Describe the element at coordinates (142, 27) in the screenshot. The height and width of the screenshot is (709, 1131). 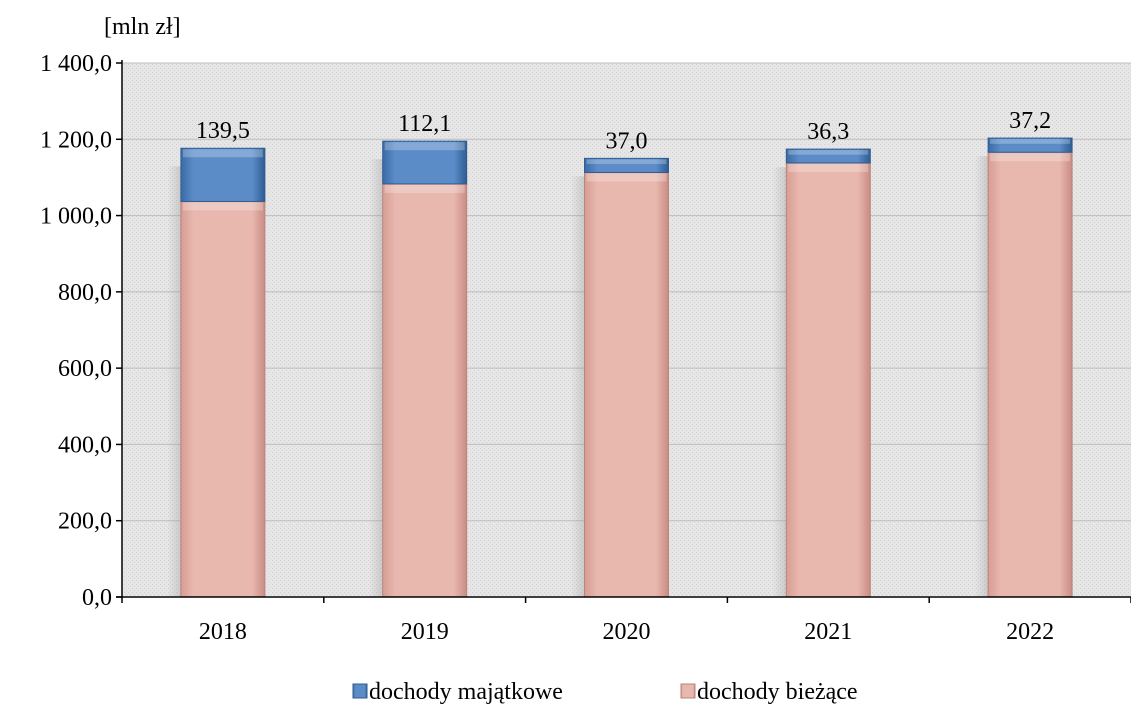
I see `unit-label: [mln zł]` at that location.